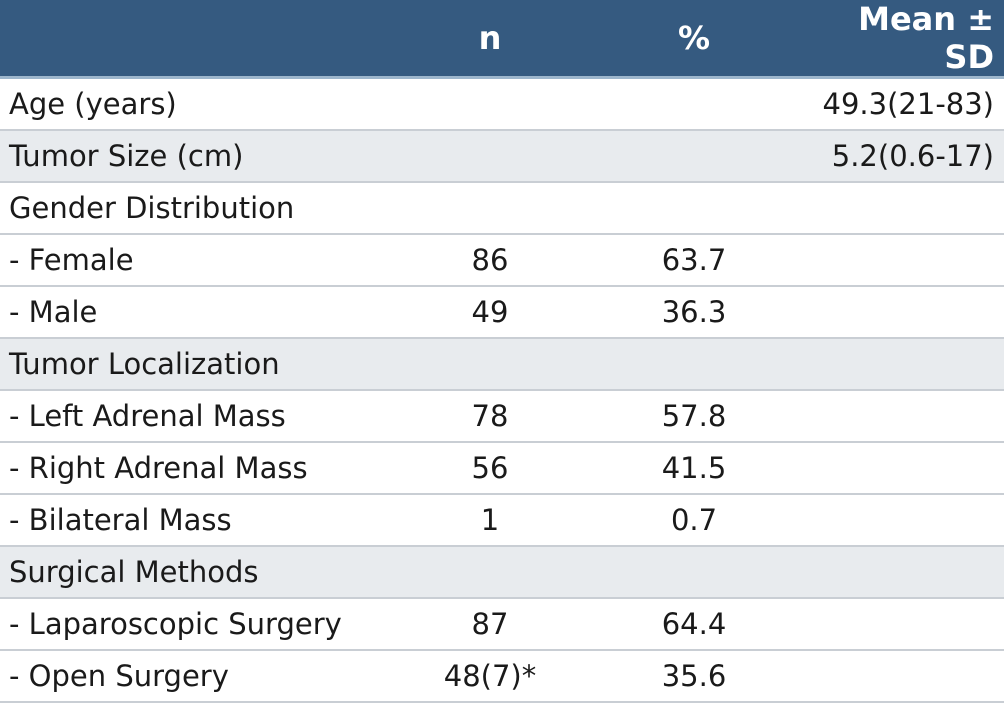 This screenshot has height=703, width=1004. I want to click on table-row: Gender Distribution, so click(502, 208).